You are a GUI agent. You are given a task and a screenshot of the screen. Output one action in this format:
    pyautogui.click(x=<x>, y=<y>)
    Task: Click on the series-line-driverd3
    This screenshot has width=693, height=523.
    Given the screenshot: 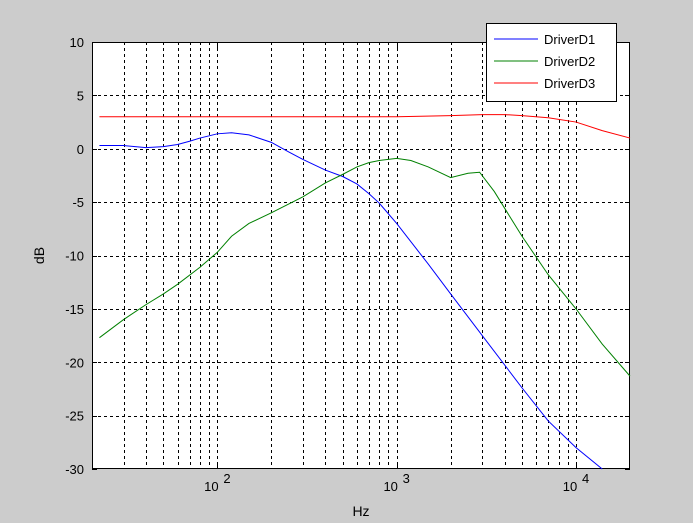 What is the action you would take?
    pyautogui.click(x=365, y=126)
    